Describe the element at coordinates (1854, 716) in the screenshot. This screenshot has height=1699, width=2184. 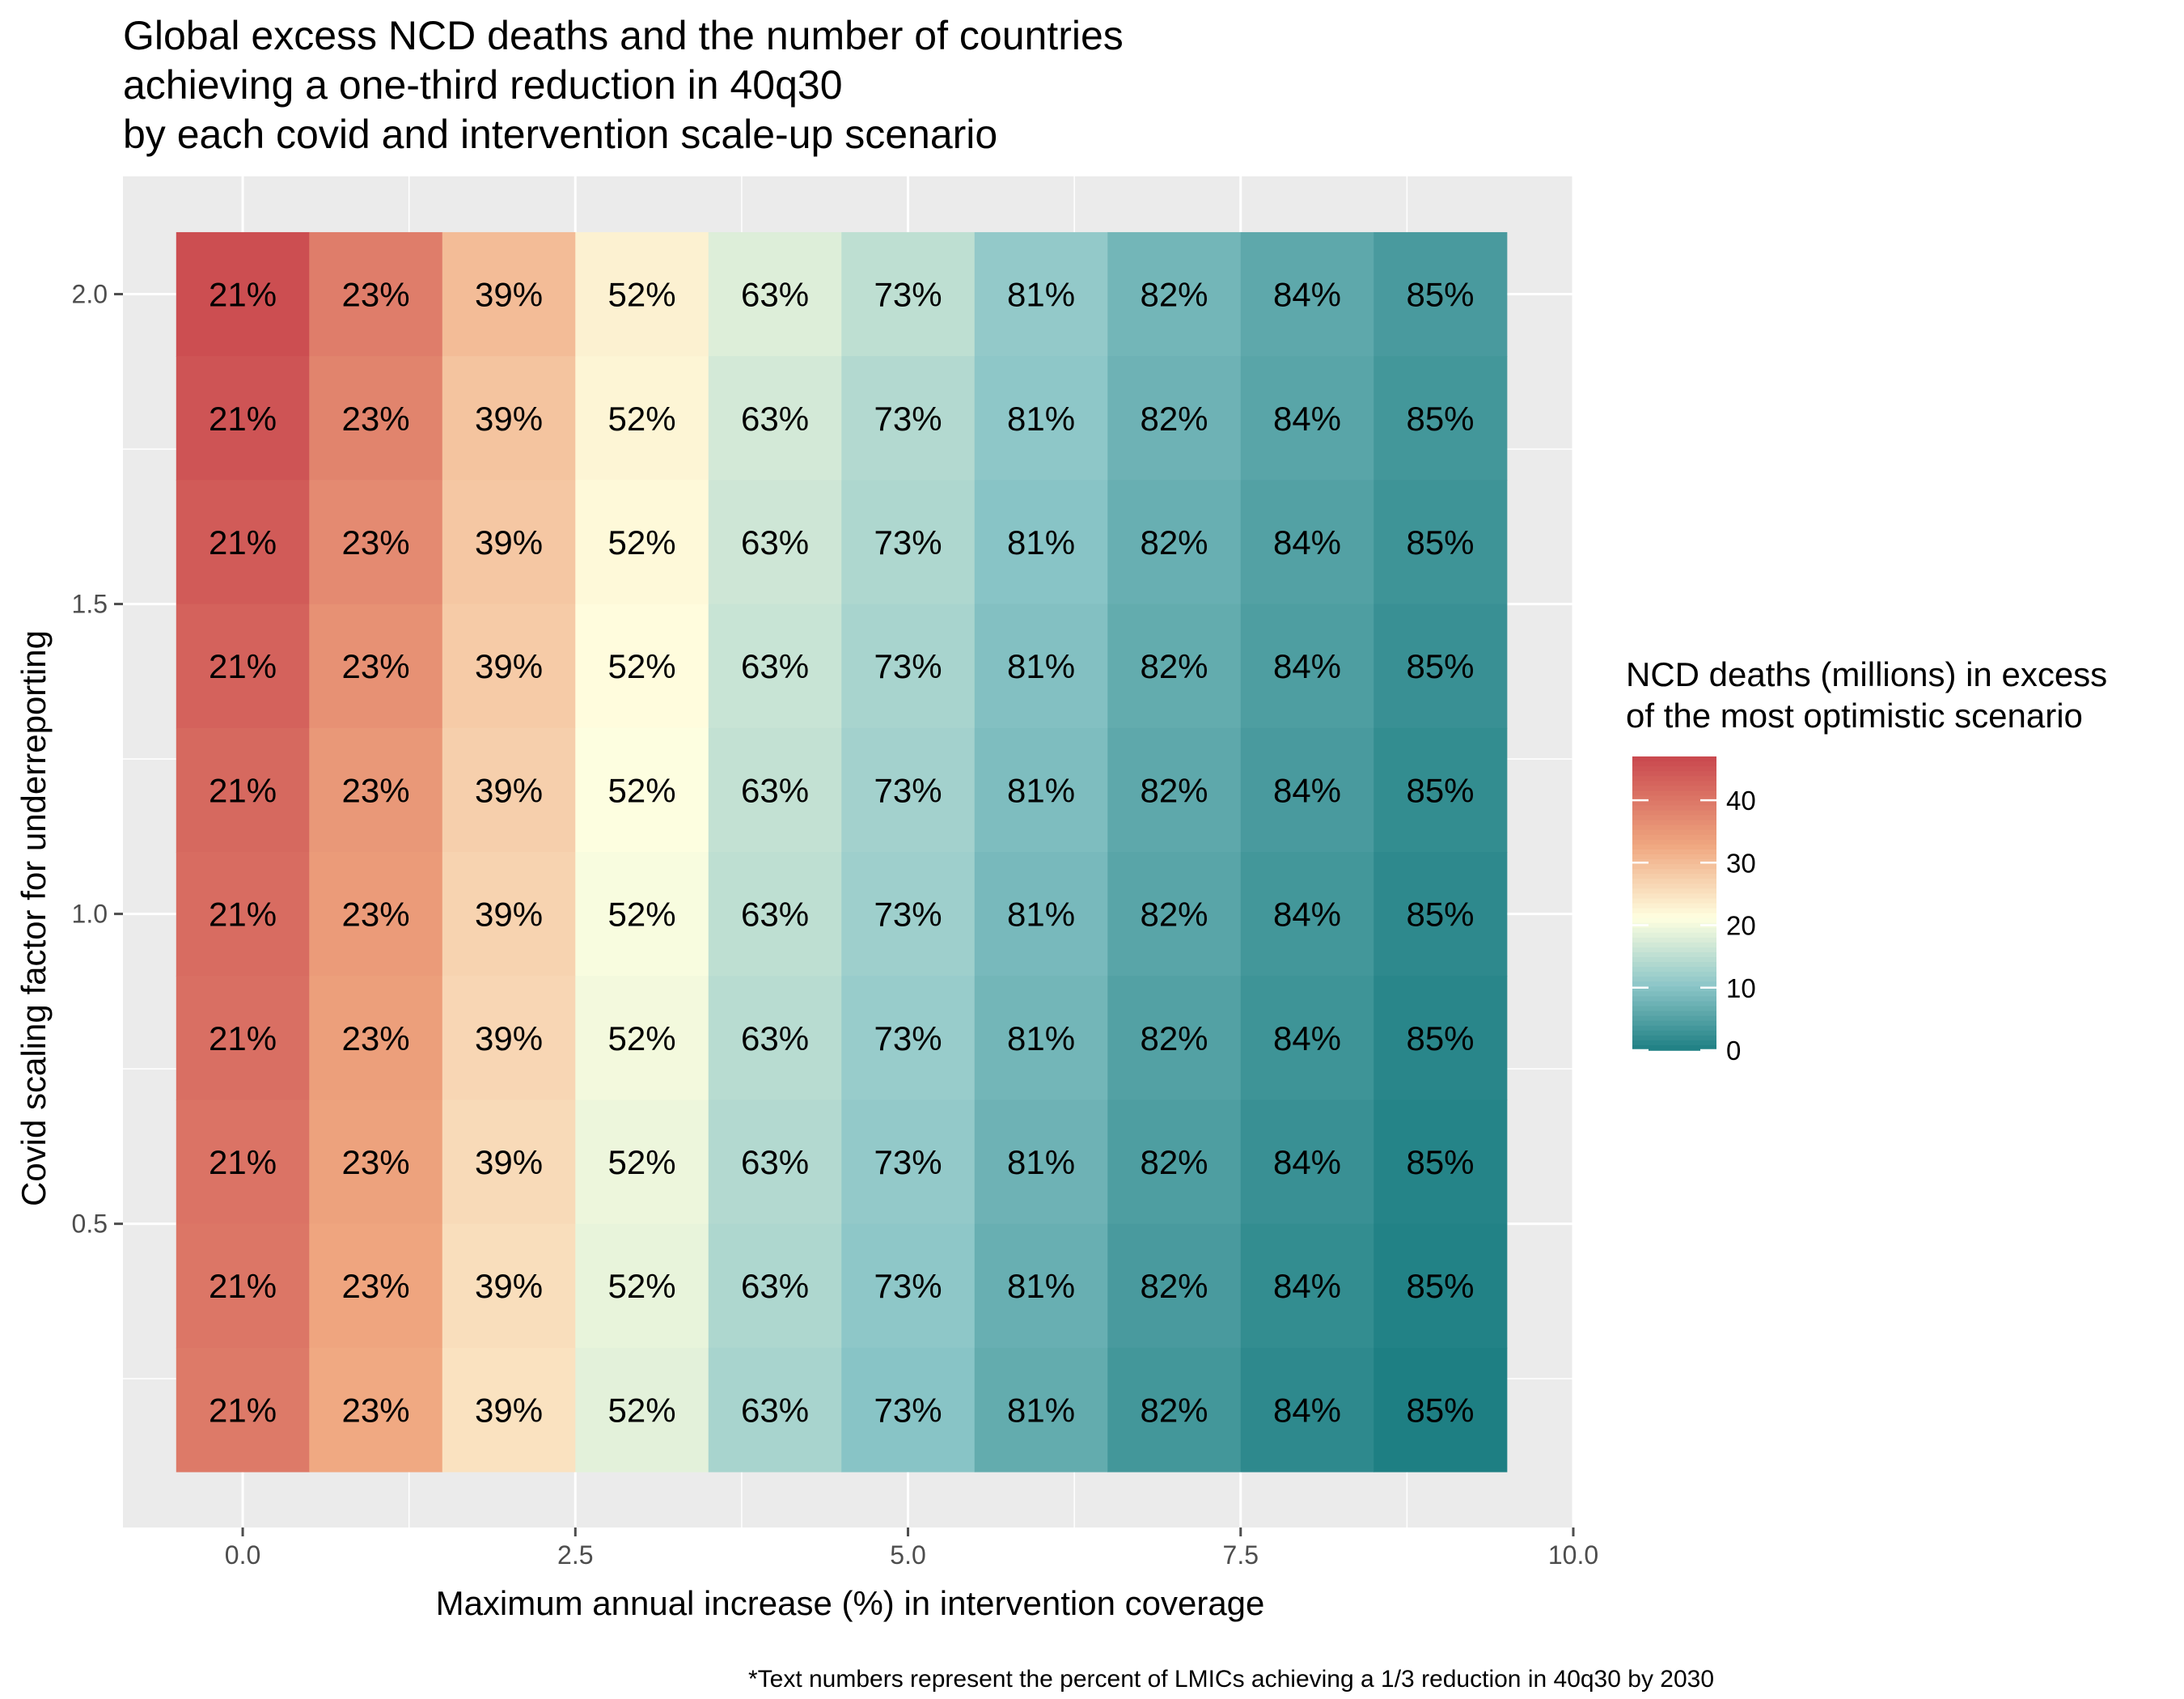
I see `legend-title-line-2: of the most optimistic scenario` at that location.